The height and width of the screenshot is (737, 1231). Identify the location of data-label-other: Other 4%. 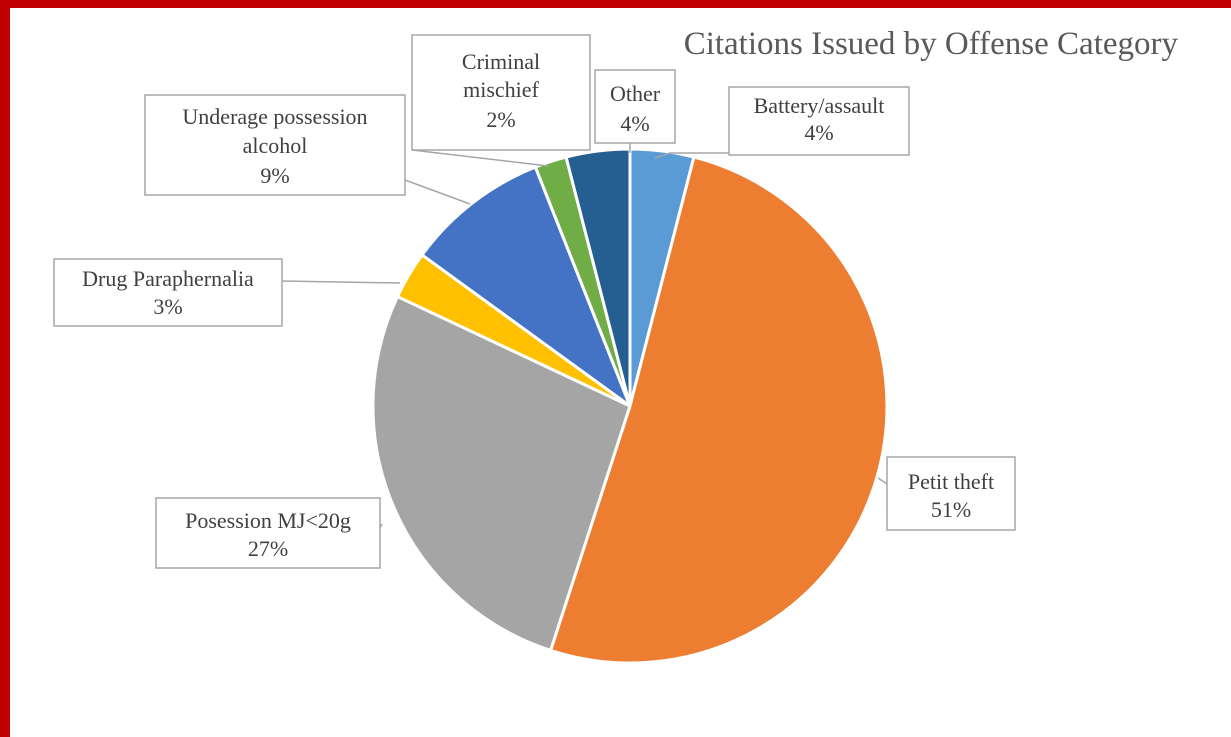
(635, 111).